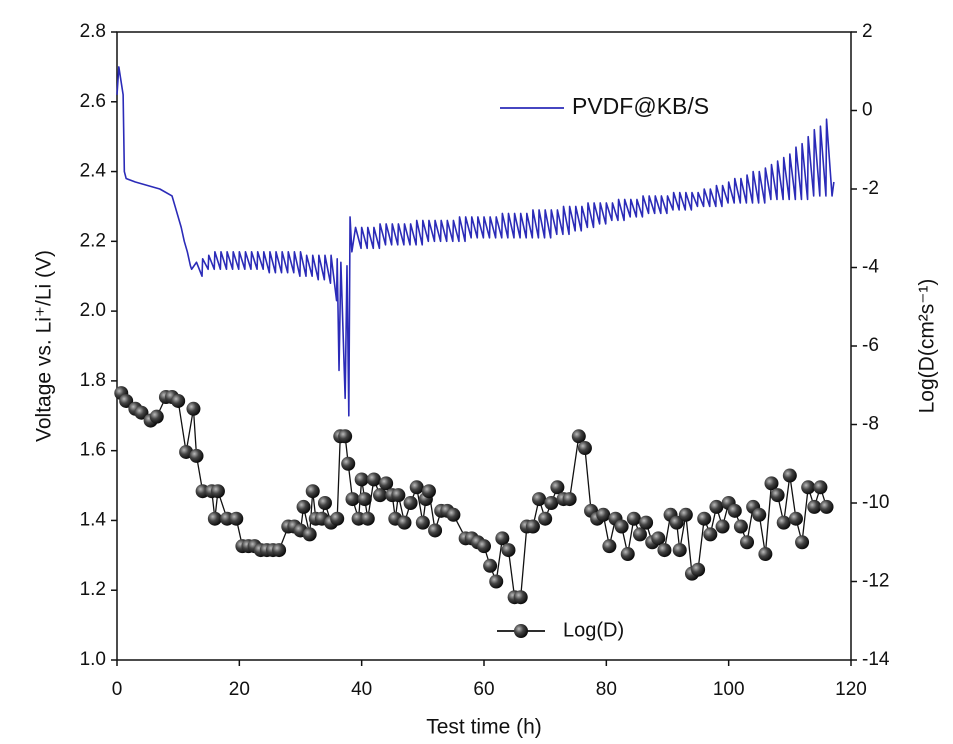 The image size is (953, 744). I want to click on x-tick-label: 120, so click(851, 689).